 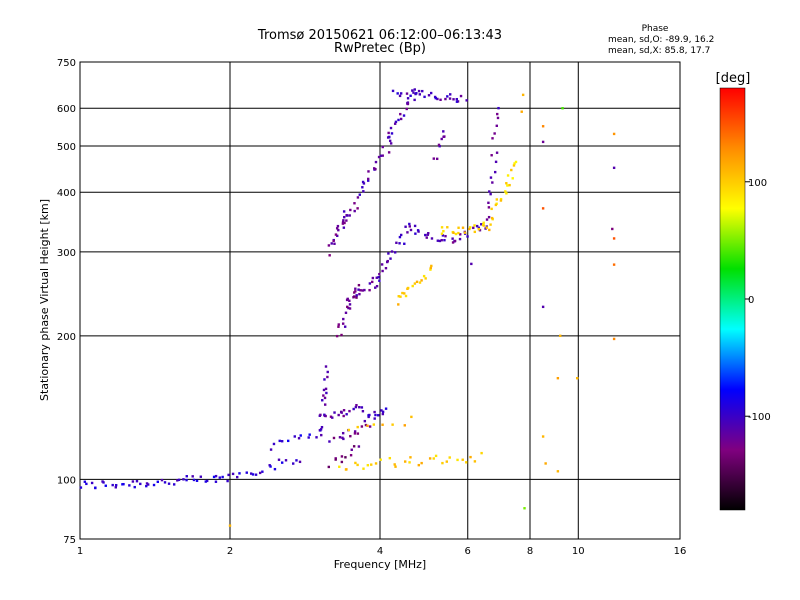 What do you see at coordinates (659, 51) in the screenshot?
I see `phase-stats-x: mean, sd,X: 85.8, 17.7` at bounding box center [659, 51].